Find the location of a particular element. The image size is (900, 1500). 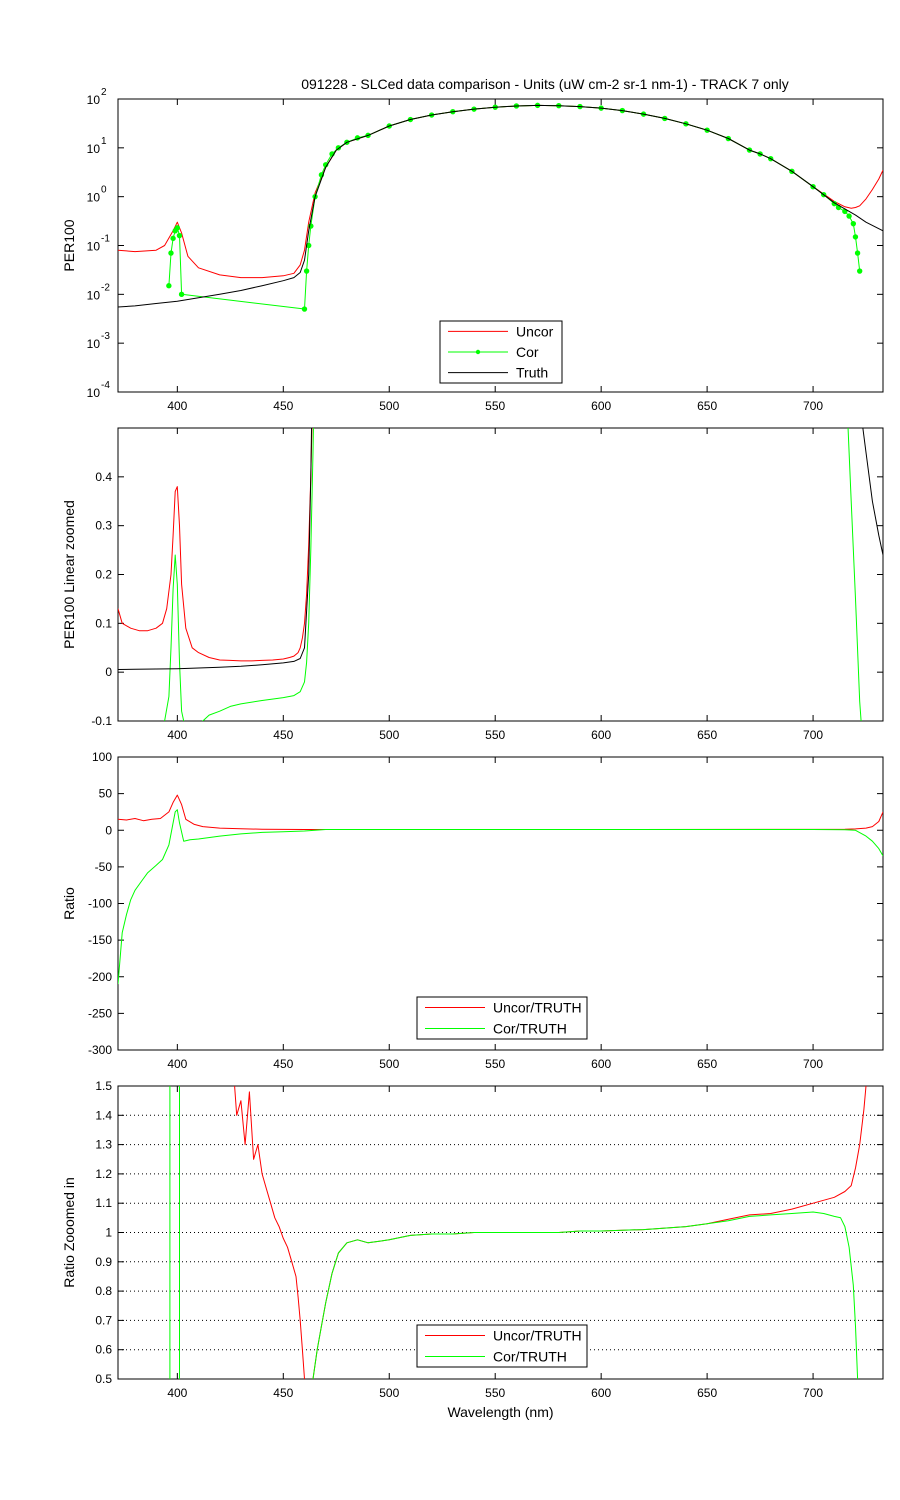

y-tick-label: 1 is located at coordinates (108, 1233).